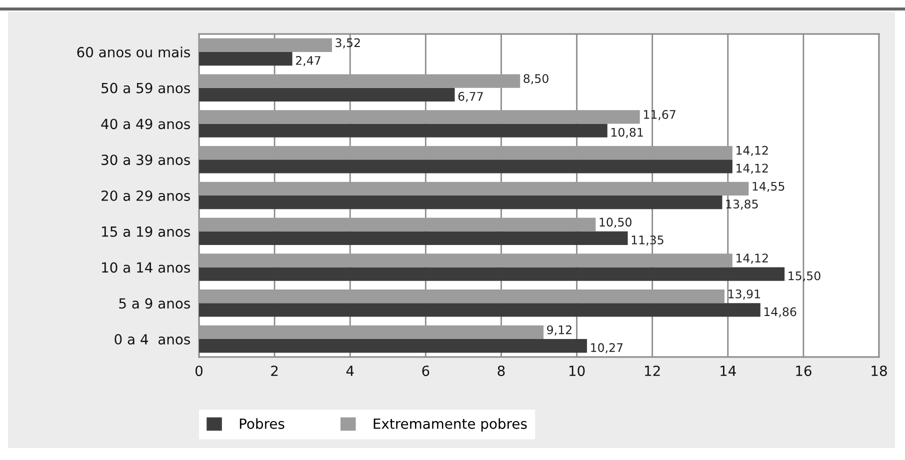  I want to click on y-tick-label: 10 a 14 anos, so click(146, 267).